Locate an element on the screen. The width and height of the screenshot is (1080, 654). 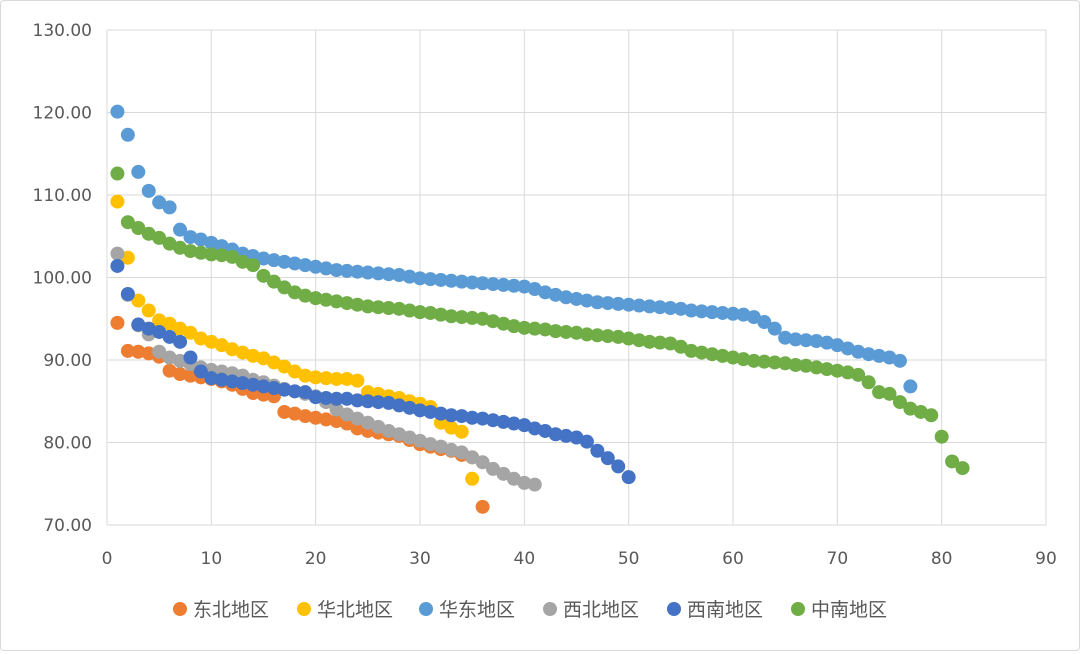
x-tick-label: 90 is located at coordinates (1046, 559).